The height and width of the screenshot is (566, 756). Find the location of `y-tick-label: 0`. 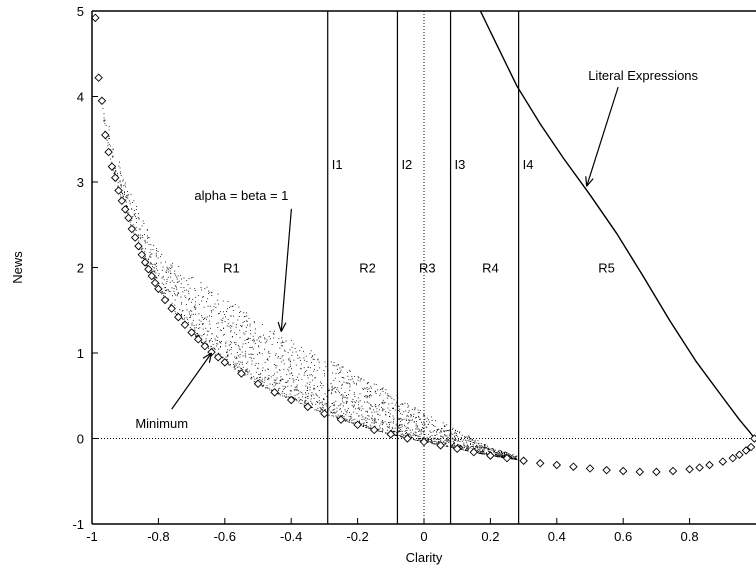

y-tick-label: 0 is located at coordinates (80, 439).